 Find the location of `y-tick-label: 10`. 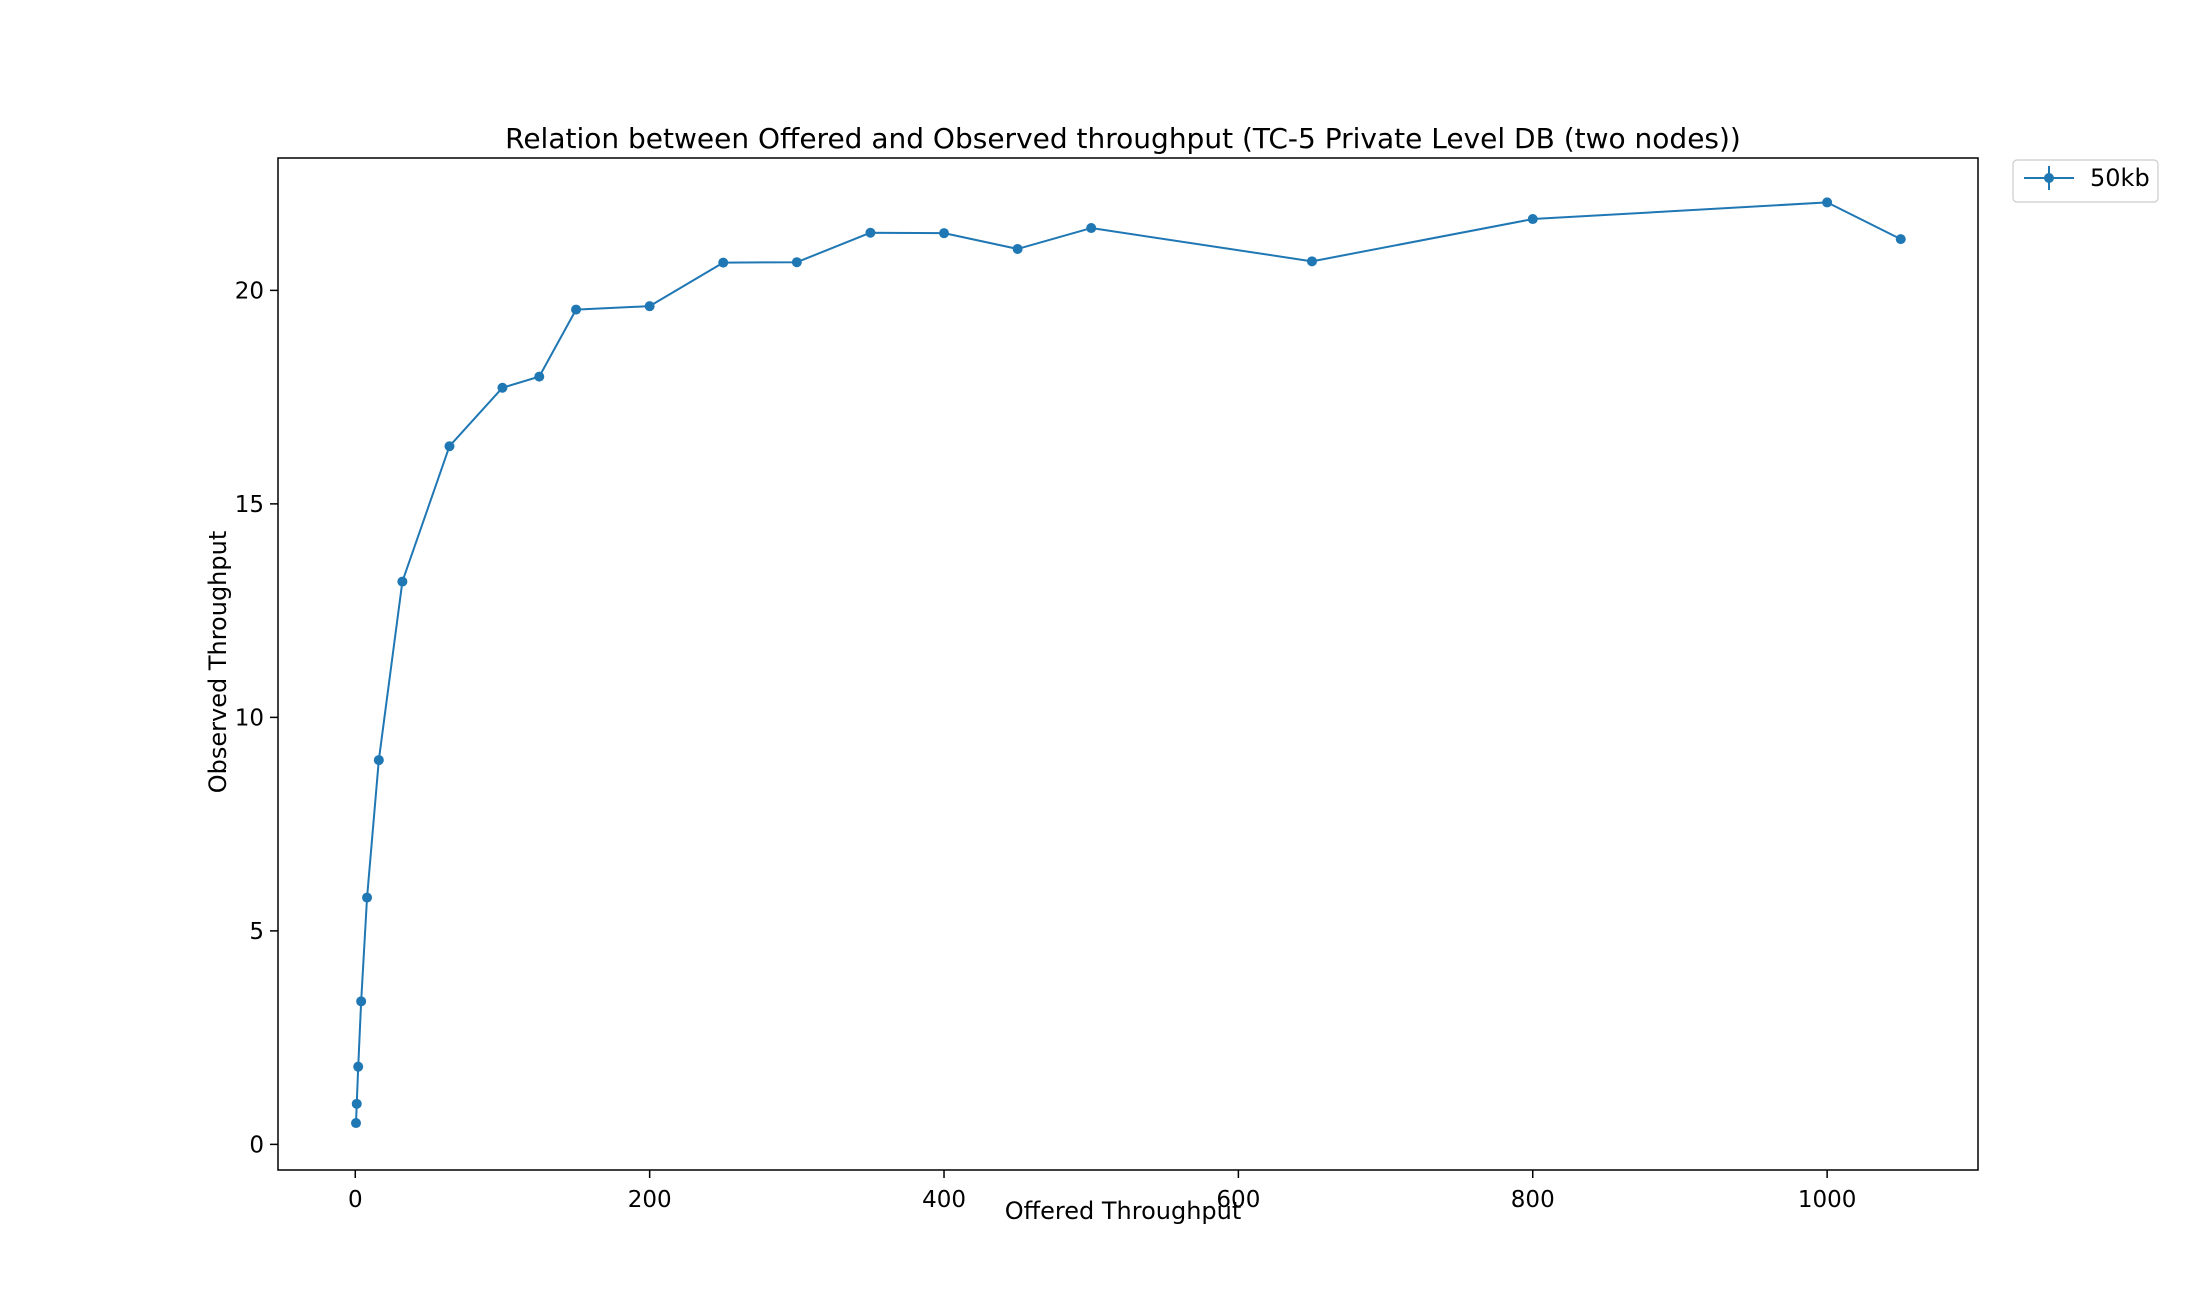

y-tick-label: 10 is located at coordinates (249, 718).